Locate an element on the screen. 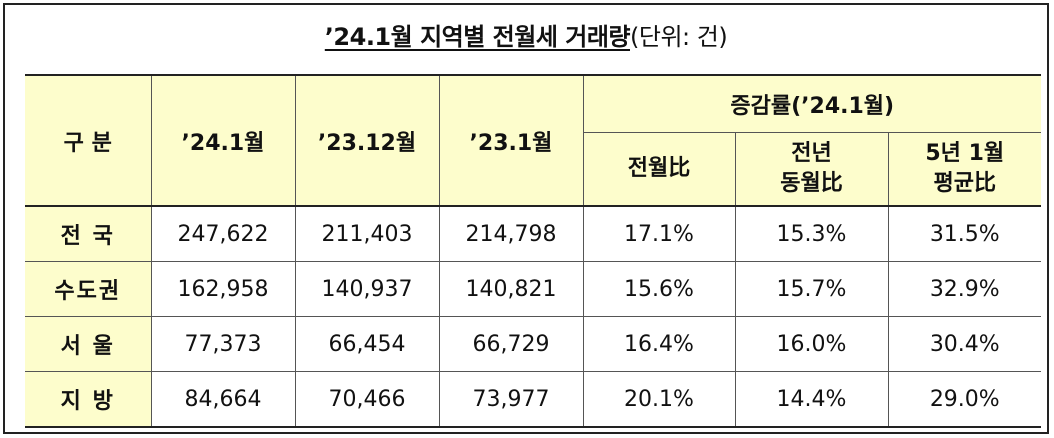  cell-mom: 17.1% is located at coordinates (659, 233).